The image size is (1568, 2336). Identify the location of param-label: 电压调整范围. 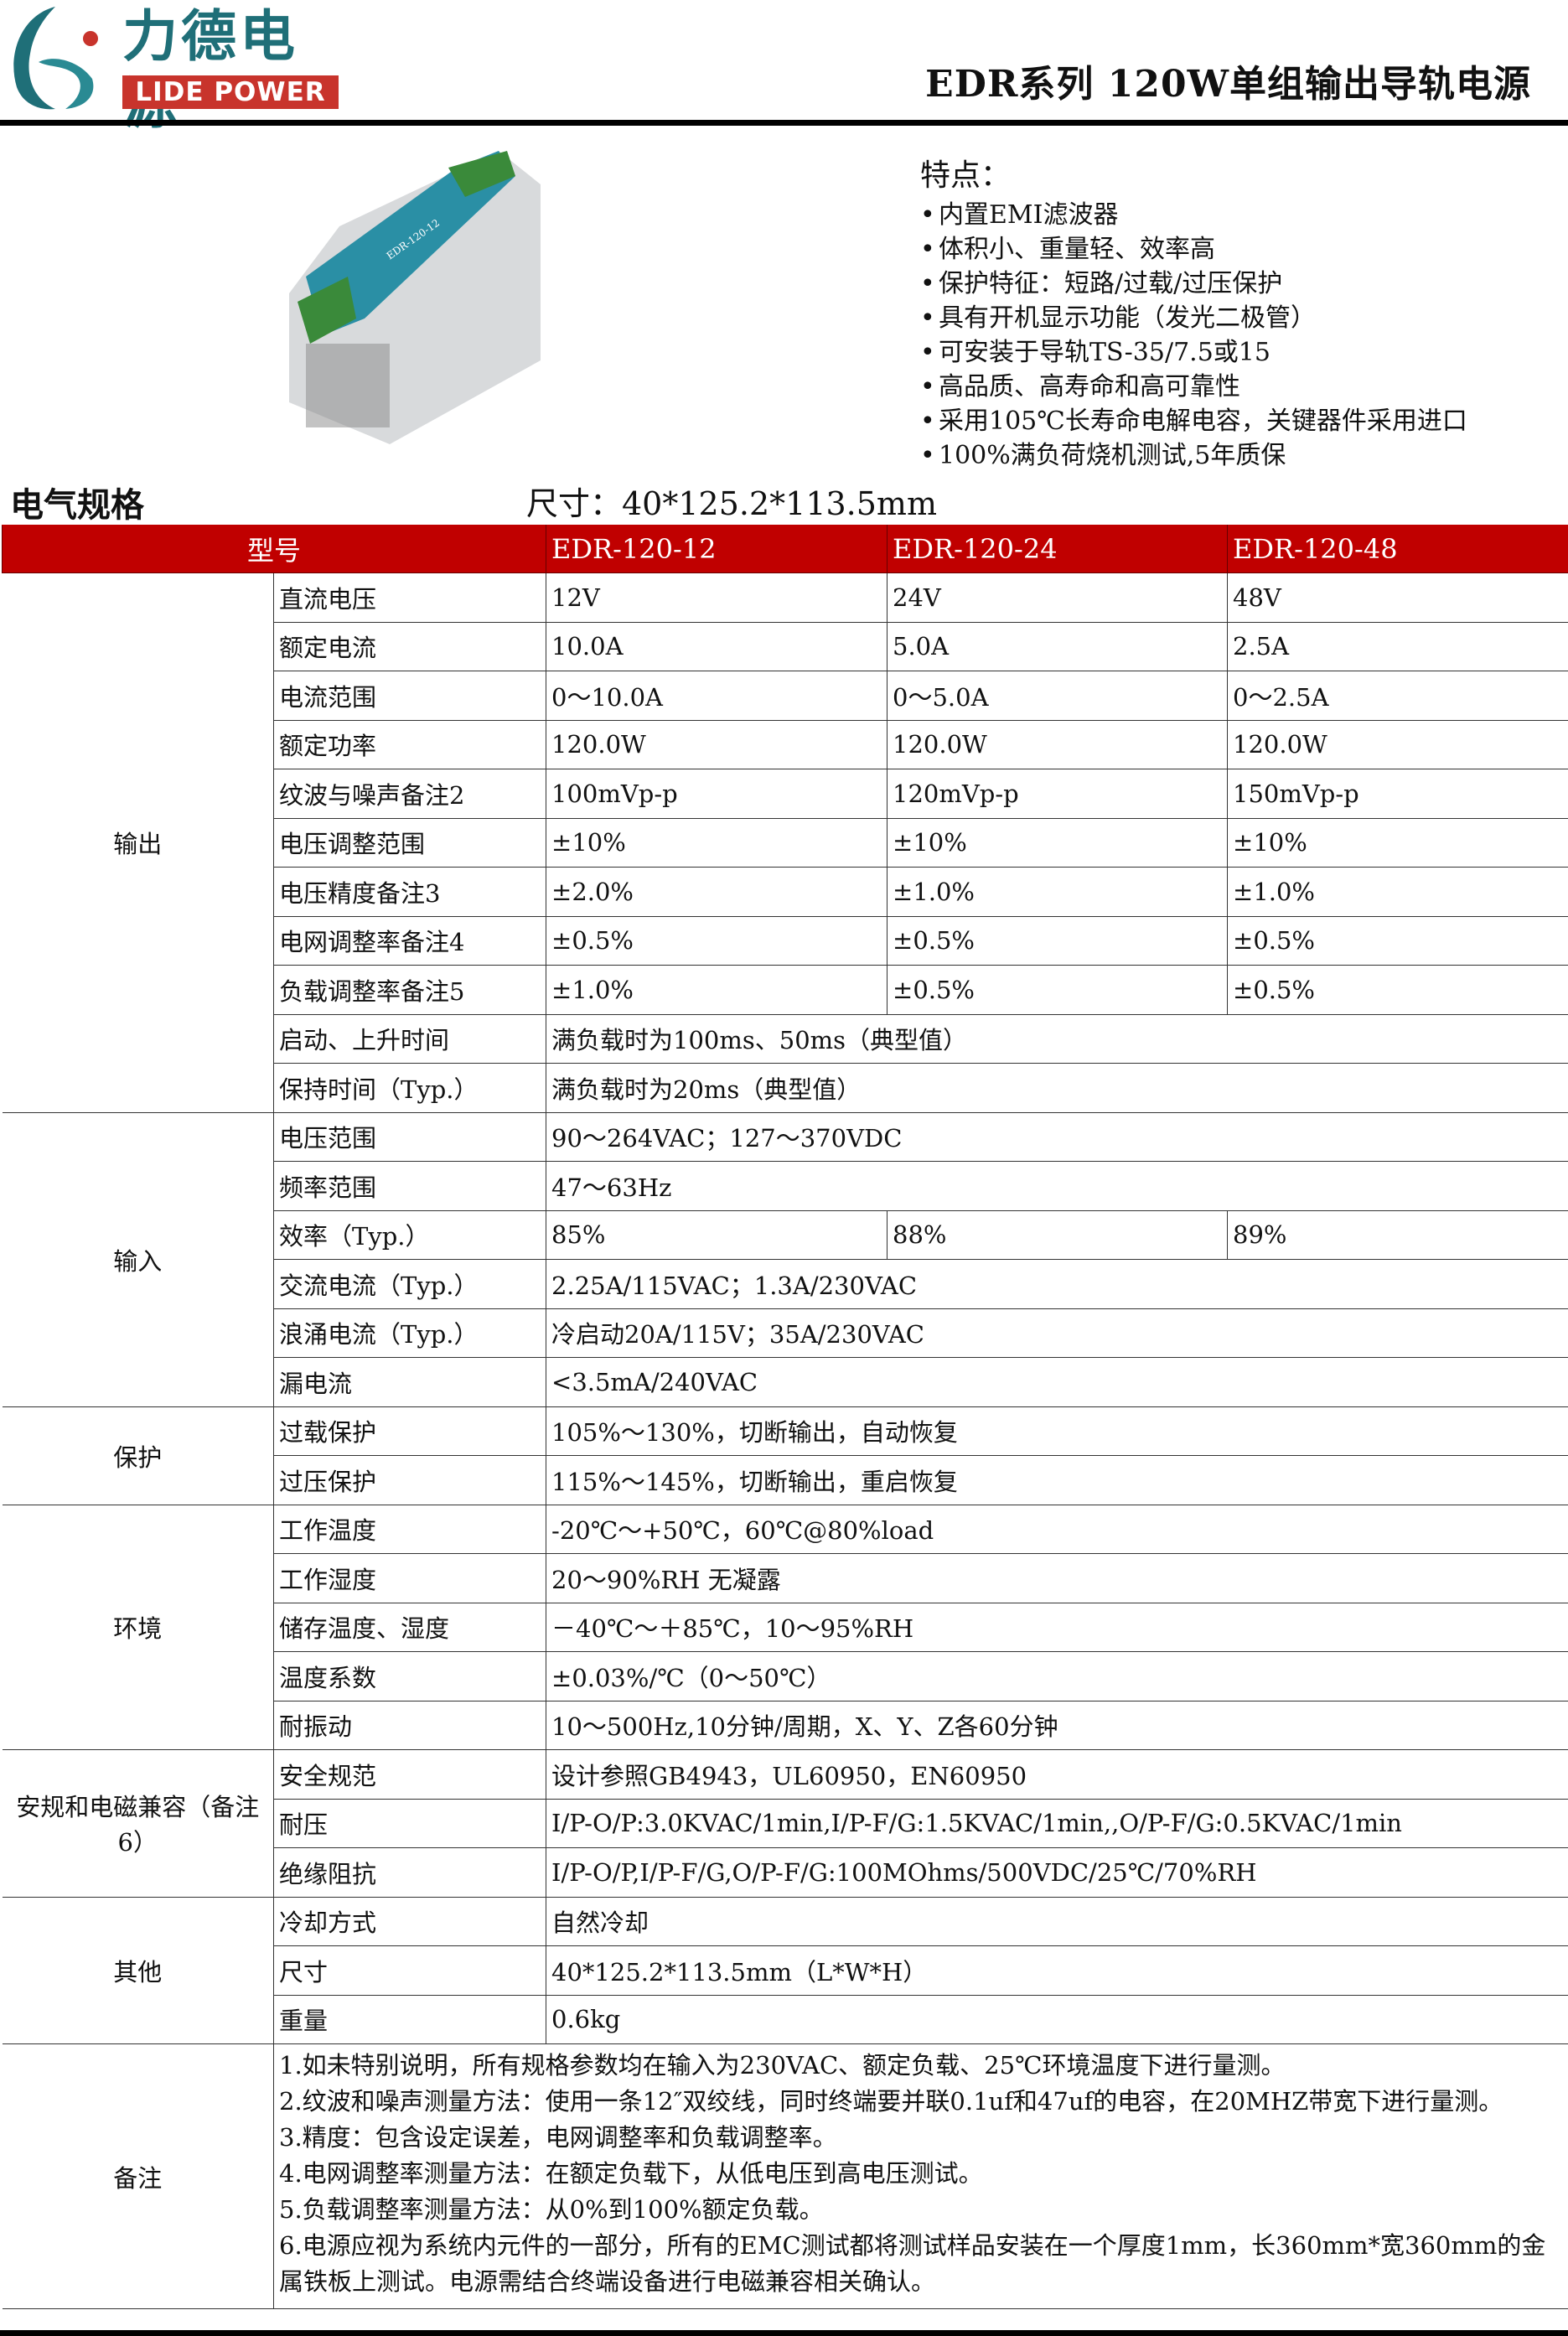
(410, 842).